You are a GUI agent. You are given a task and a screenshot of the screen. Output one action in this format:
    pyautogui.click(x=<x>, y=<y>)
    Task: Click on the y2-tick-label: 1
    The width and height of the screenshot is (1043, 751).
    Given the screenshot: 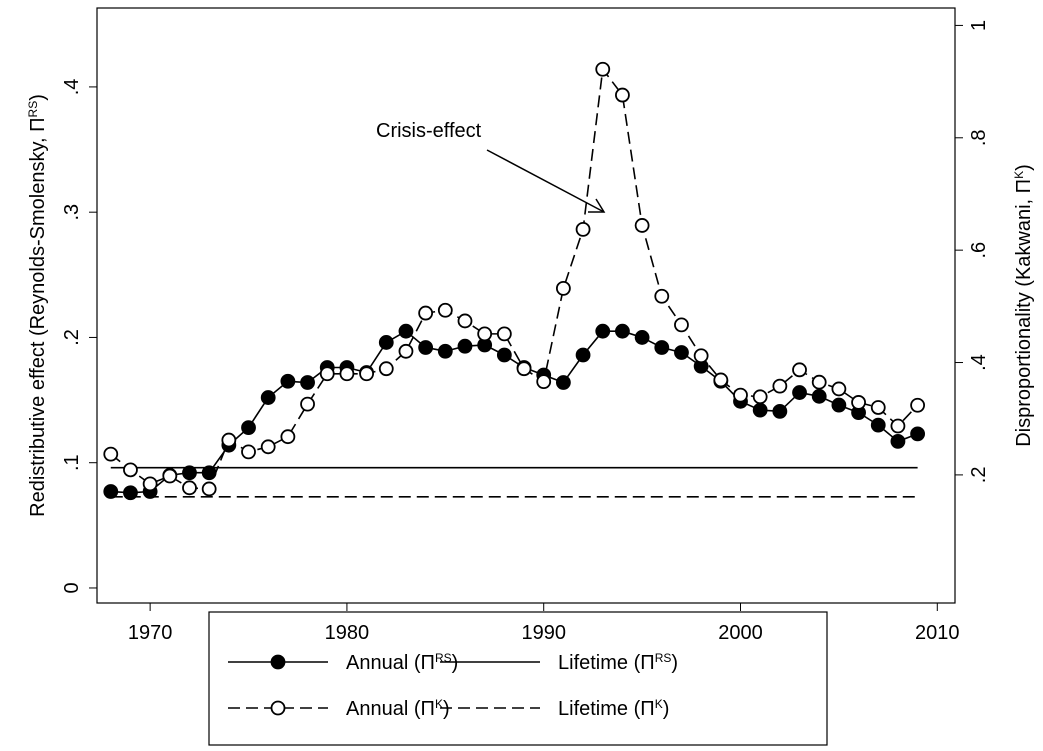 What is the action you would take?
    pyautogui.click(x=979, y=25)
    